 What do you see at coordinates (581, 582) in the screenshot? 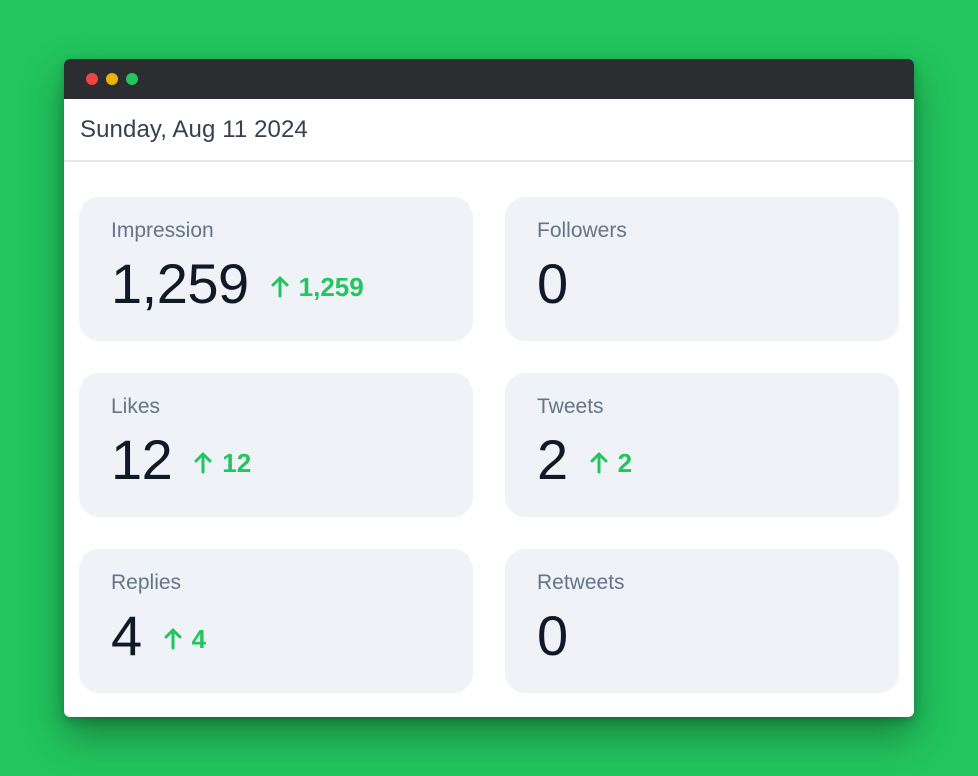
I see `stat-label: Retweets` at bounding box center [581, 582].